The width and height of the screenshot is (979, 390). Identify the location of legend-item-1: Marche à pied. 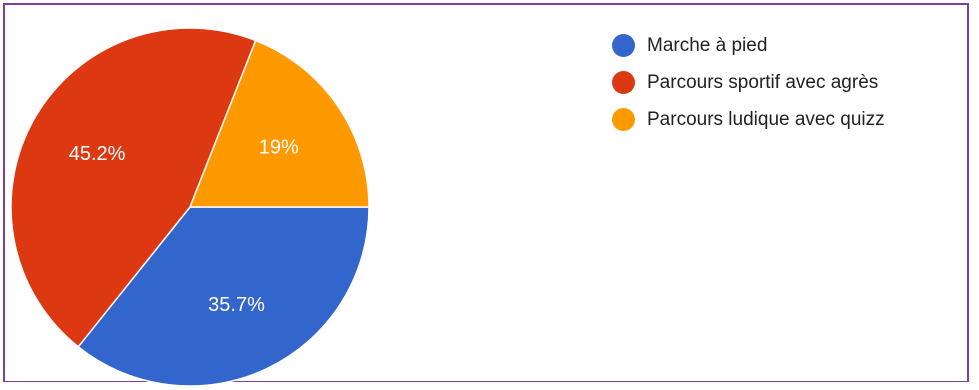
(748, 45).